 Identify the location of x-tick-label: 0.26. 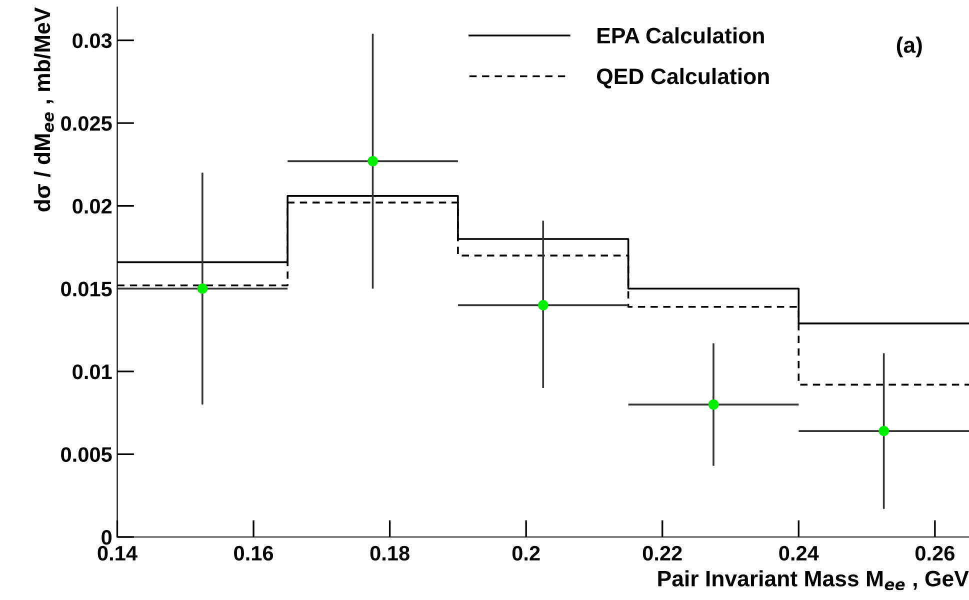
(934, 553).